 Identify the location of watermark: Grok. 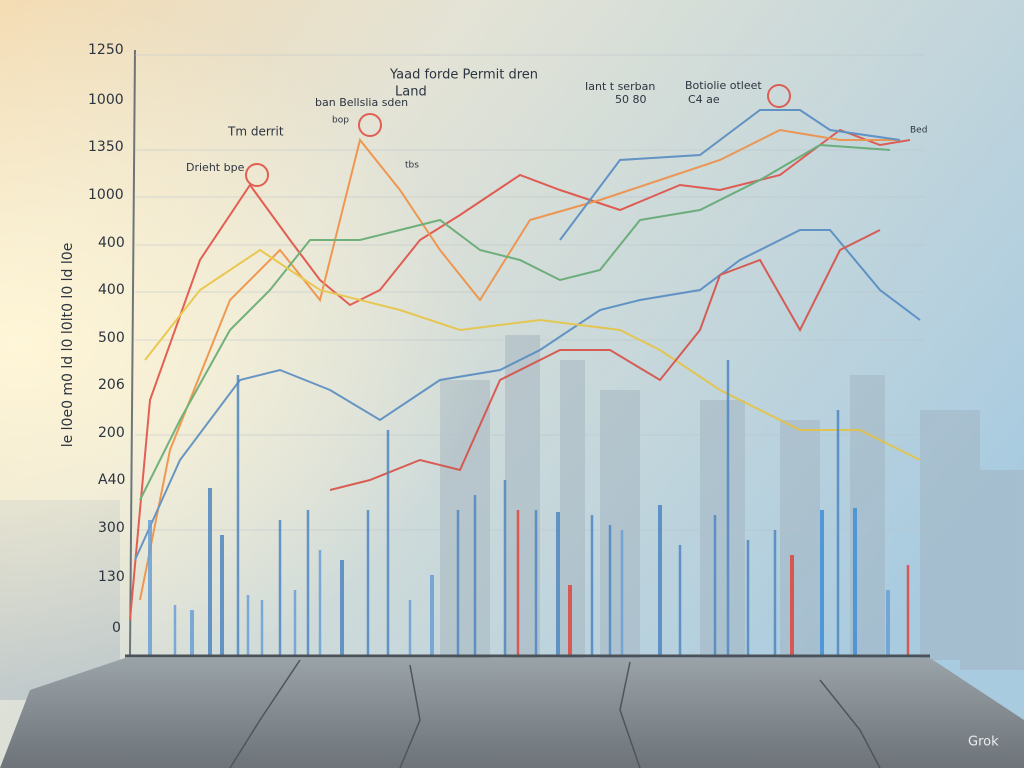
(983, 742).